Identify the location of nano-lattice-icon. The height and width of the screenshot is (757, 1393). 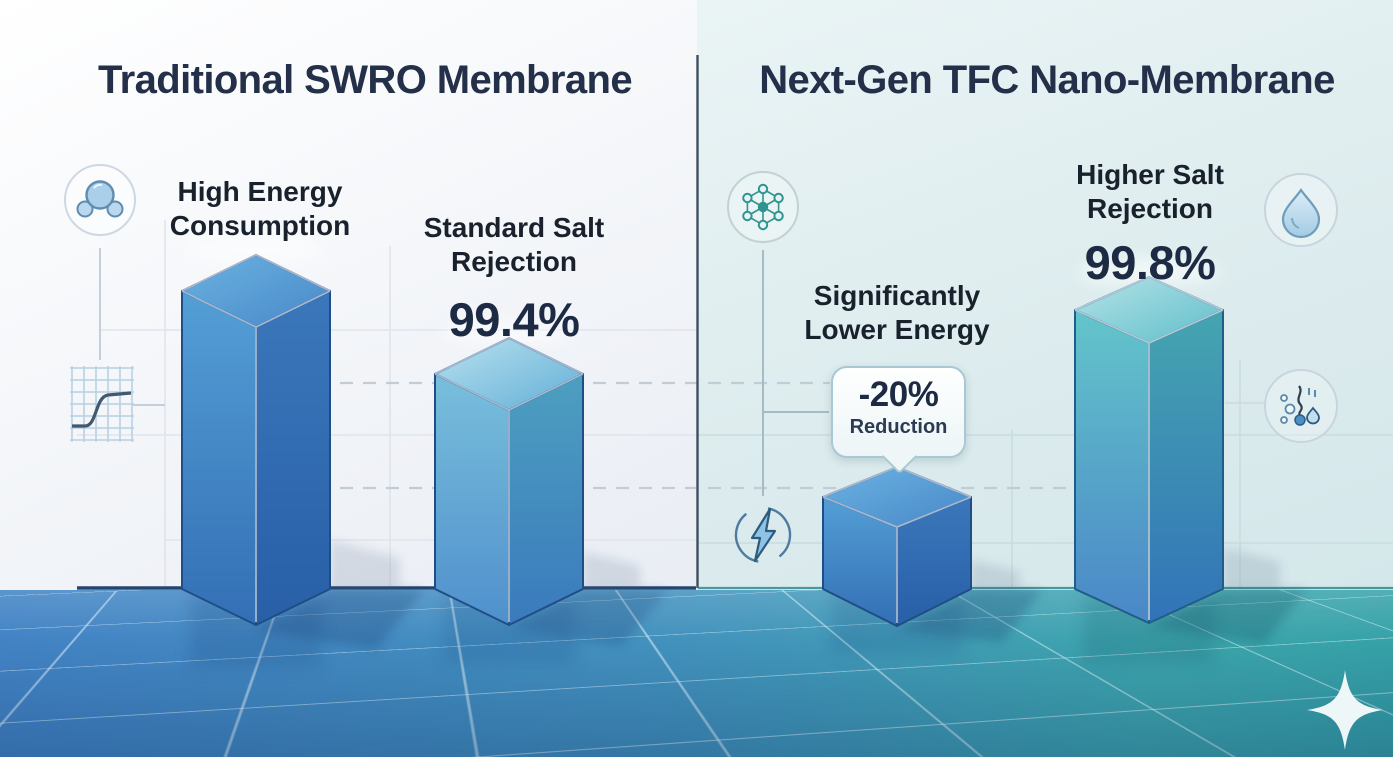
(763, 207).